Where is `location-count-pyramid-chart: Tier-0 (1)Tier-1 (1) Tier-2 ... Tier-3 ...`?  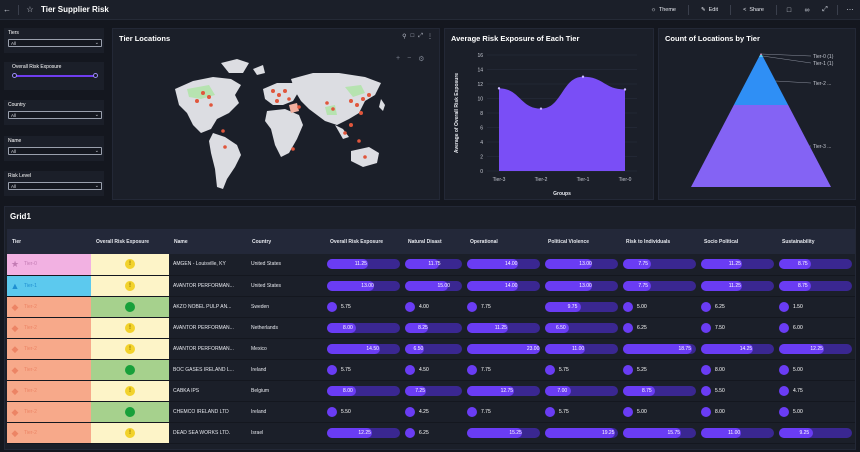 location-count-pyramid-chart: Tier-0 (1)Tier-1 (1) Tier-2 ... Tier-3 ... is located at coordinates (758, 115).